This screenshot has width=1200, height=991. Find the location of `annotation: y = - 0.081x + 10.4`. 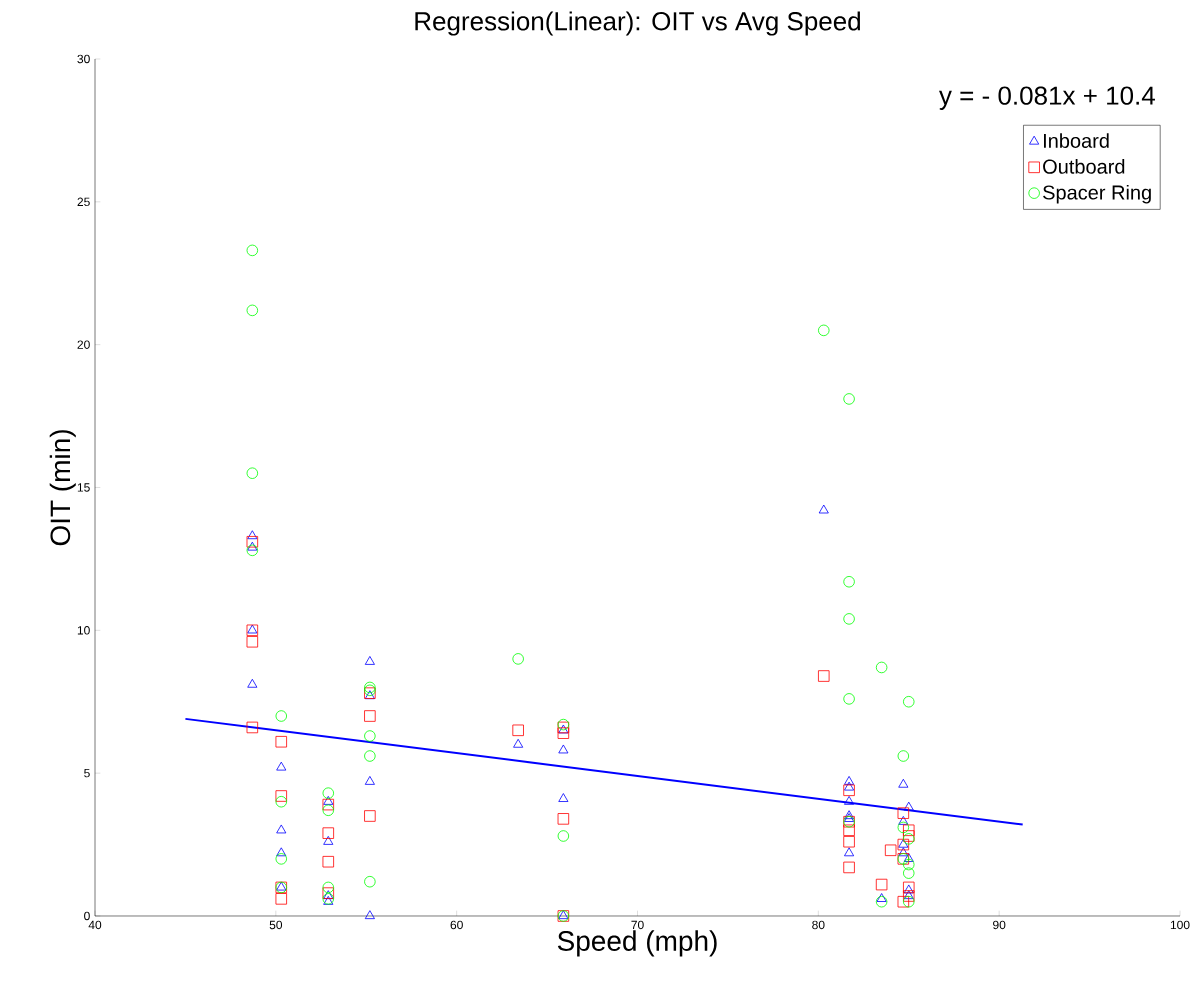

annotation: y = - 0.081x + 10.4 is located at coordinates (1047, 98).